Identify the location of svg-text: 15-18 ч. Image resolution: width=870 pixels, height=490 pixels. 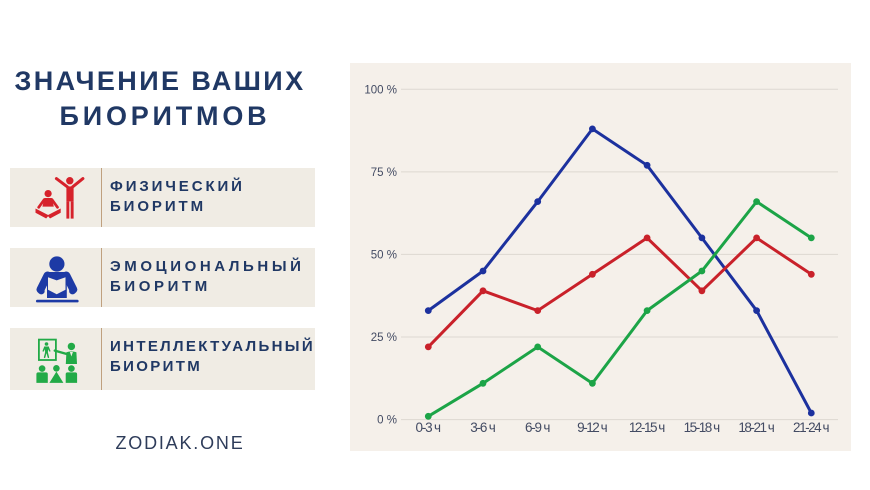
(702, 427).